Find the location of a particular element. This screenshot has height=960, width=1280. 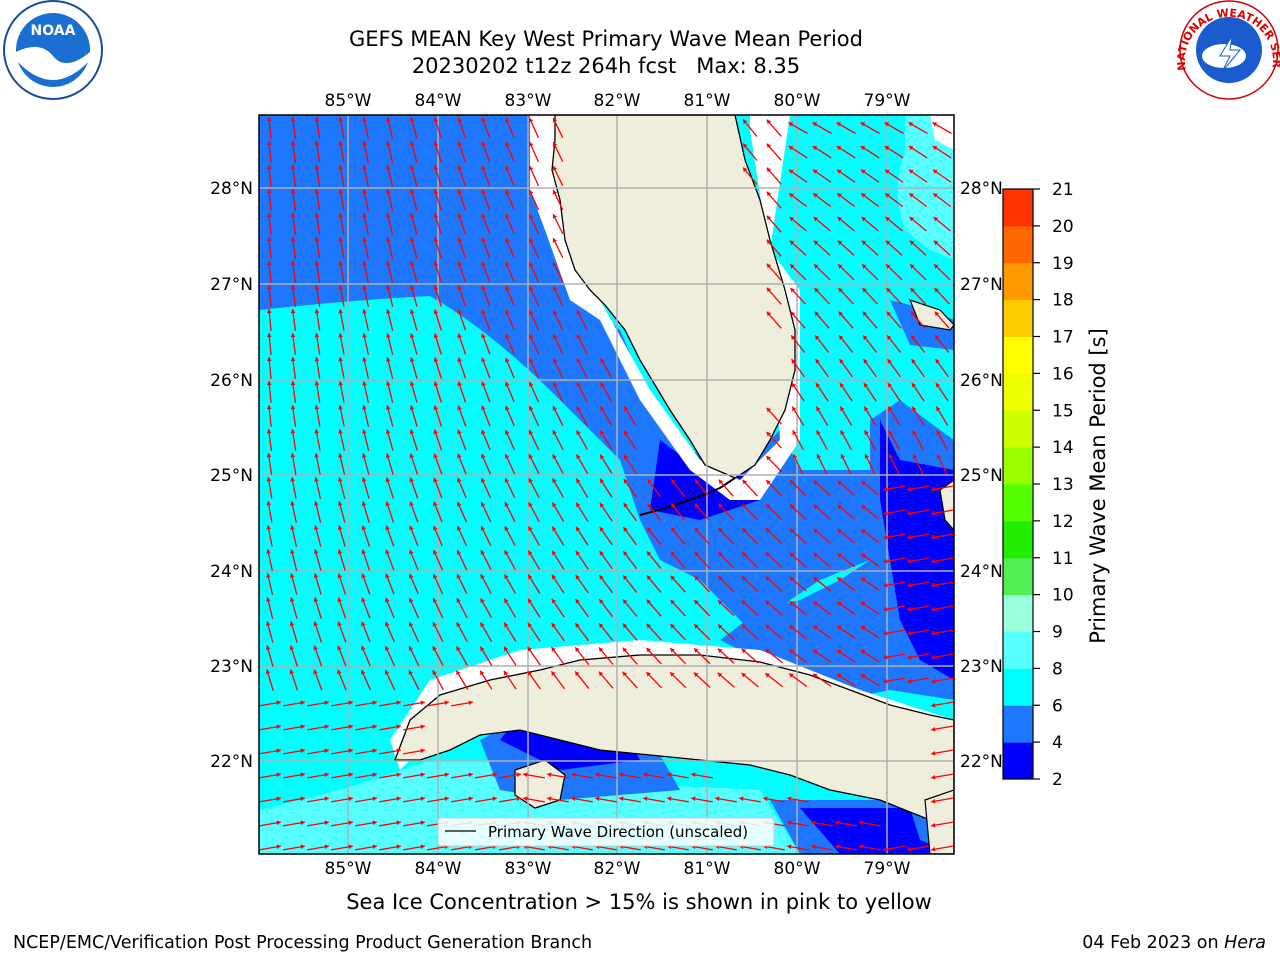

colorbar-tick-label: 15 is located at coordinates (1063, 411).